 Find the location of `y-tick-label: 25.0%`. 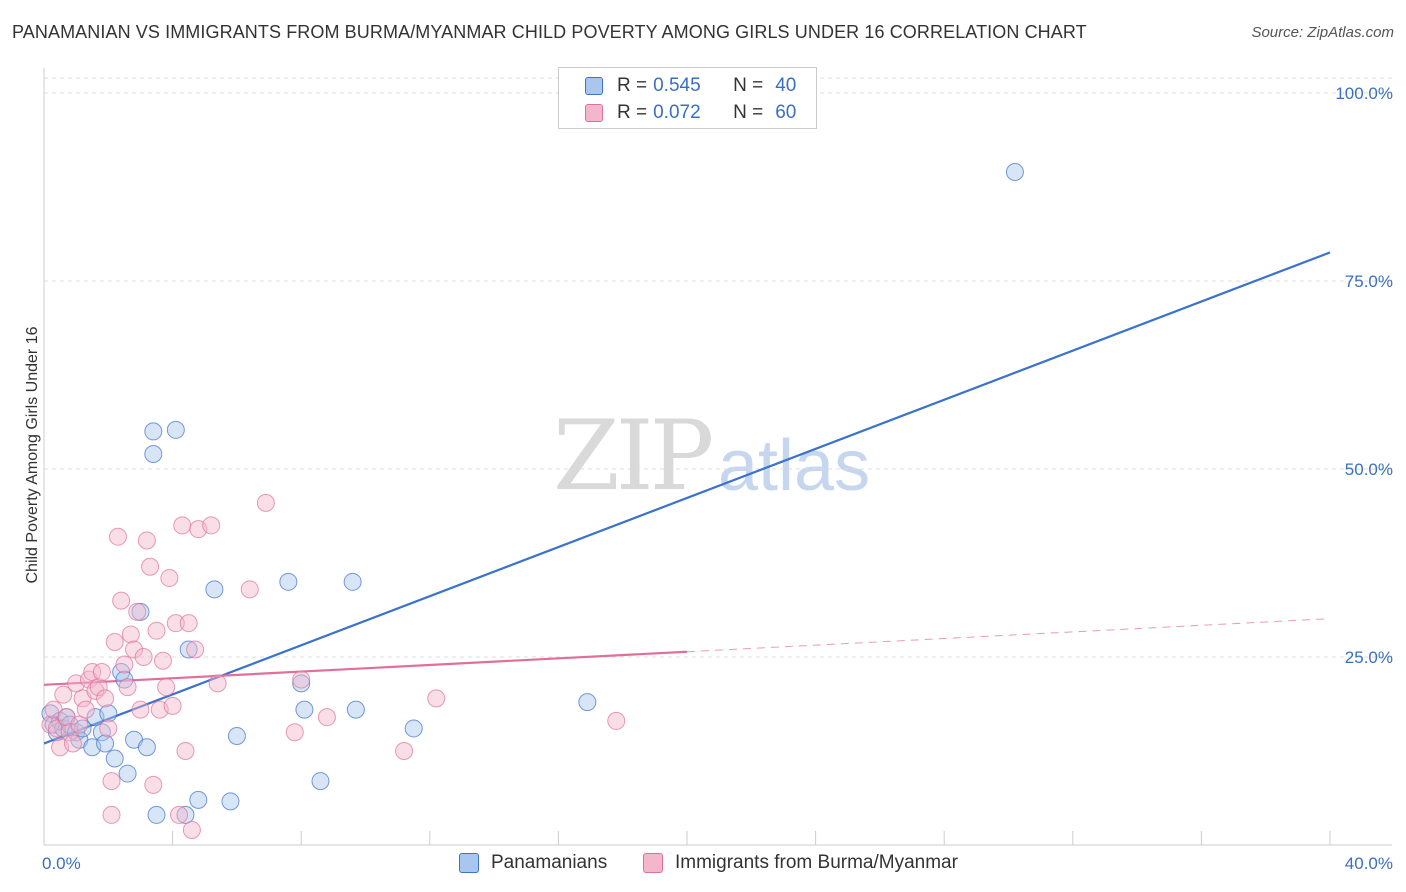

y-tick-label: 25.0% is located at coordinates (1369, 657).